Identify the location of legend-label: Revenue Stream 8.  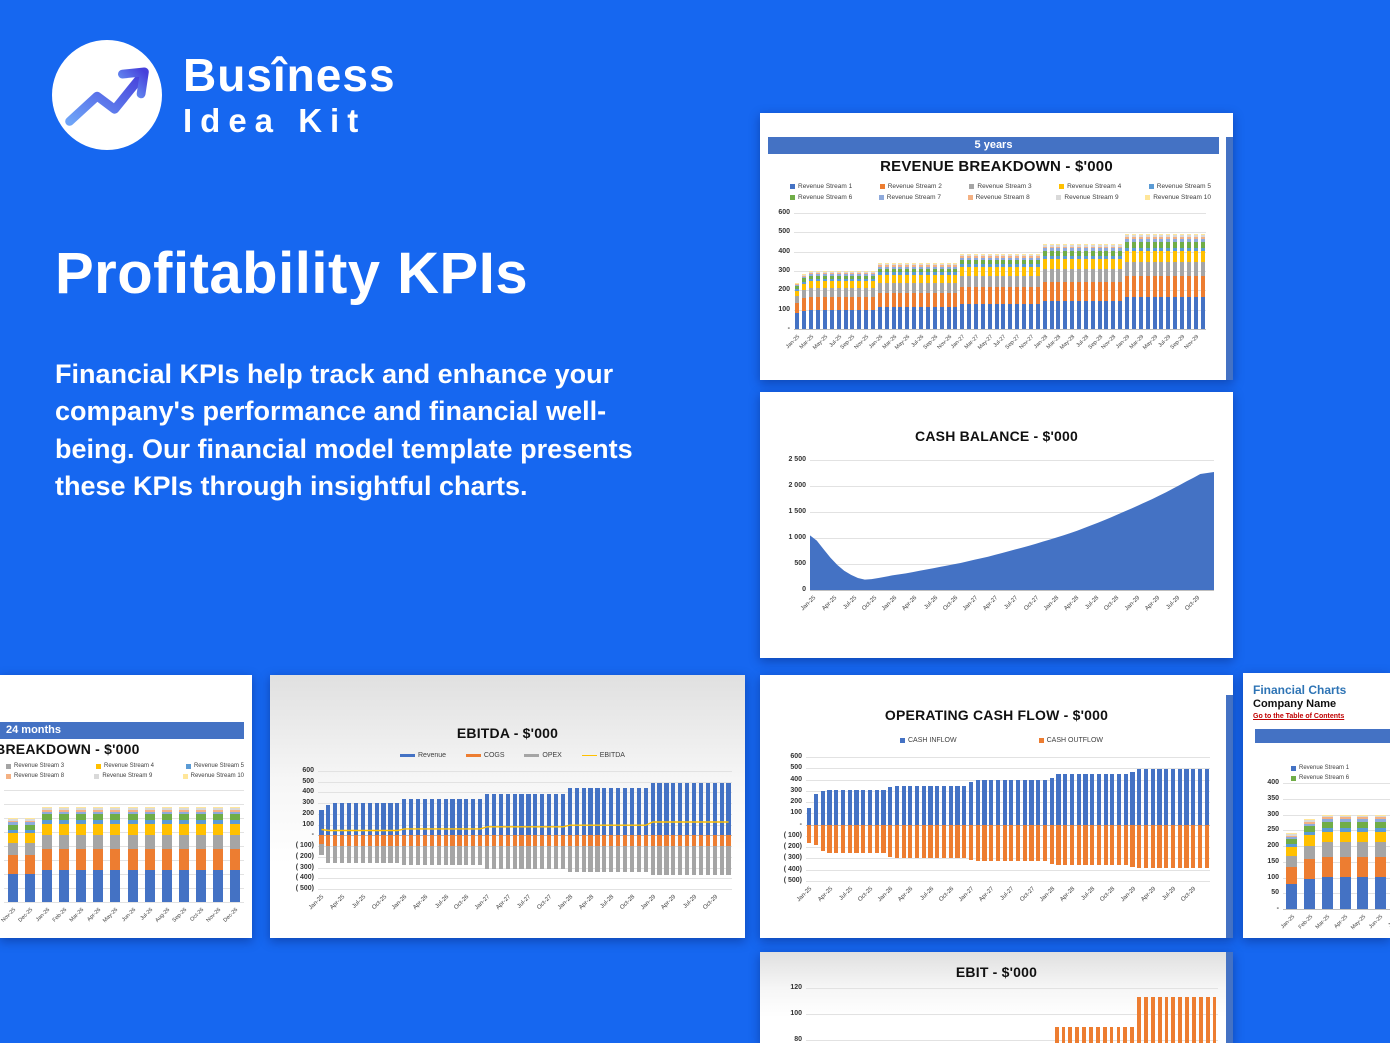
(39, 776).